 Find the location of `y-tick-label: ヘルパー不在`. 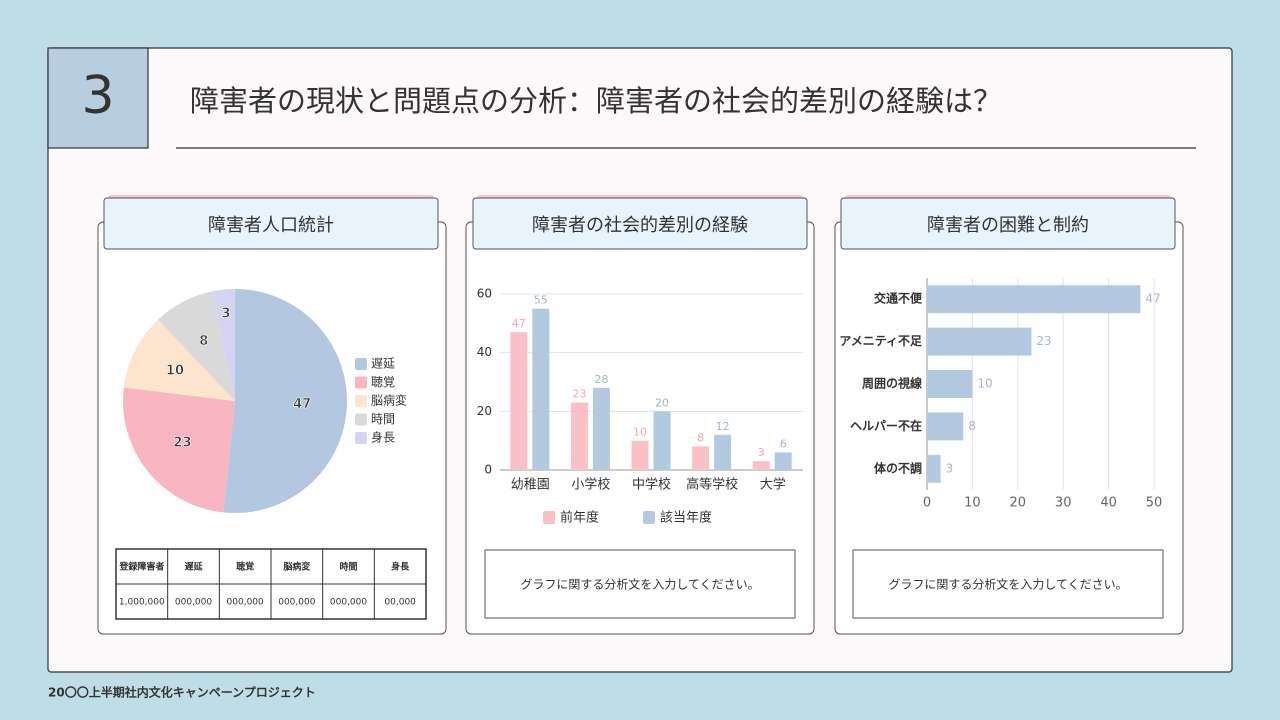

y-tick-label: ヘルパー不在 is located at coordinates (886, 425).